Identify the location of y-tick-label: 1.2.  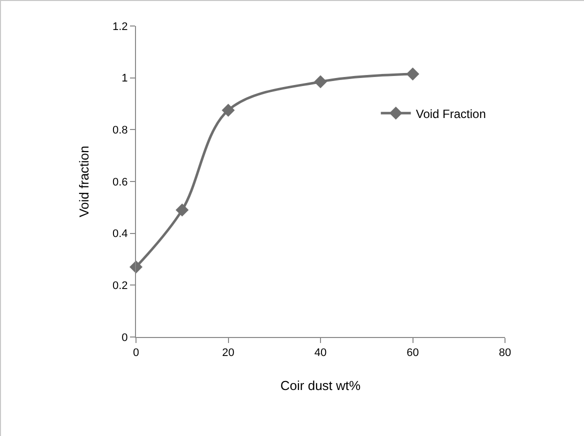
(120, 26).